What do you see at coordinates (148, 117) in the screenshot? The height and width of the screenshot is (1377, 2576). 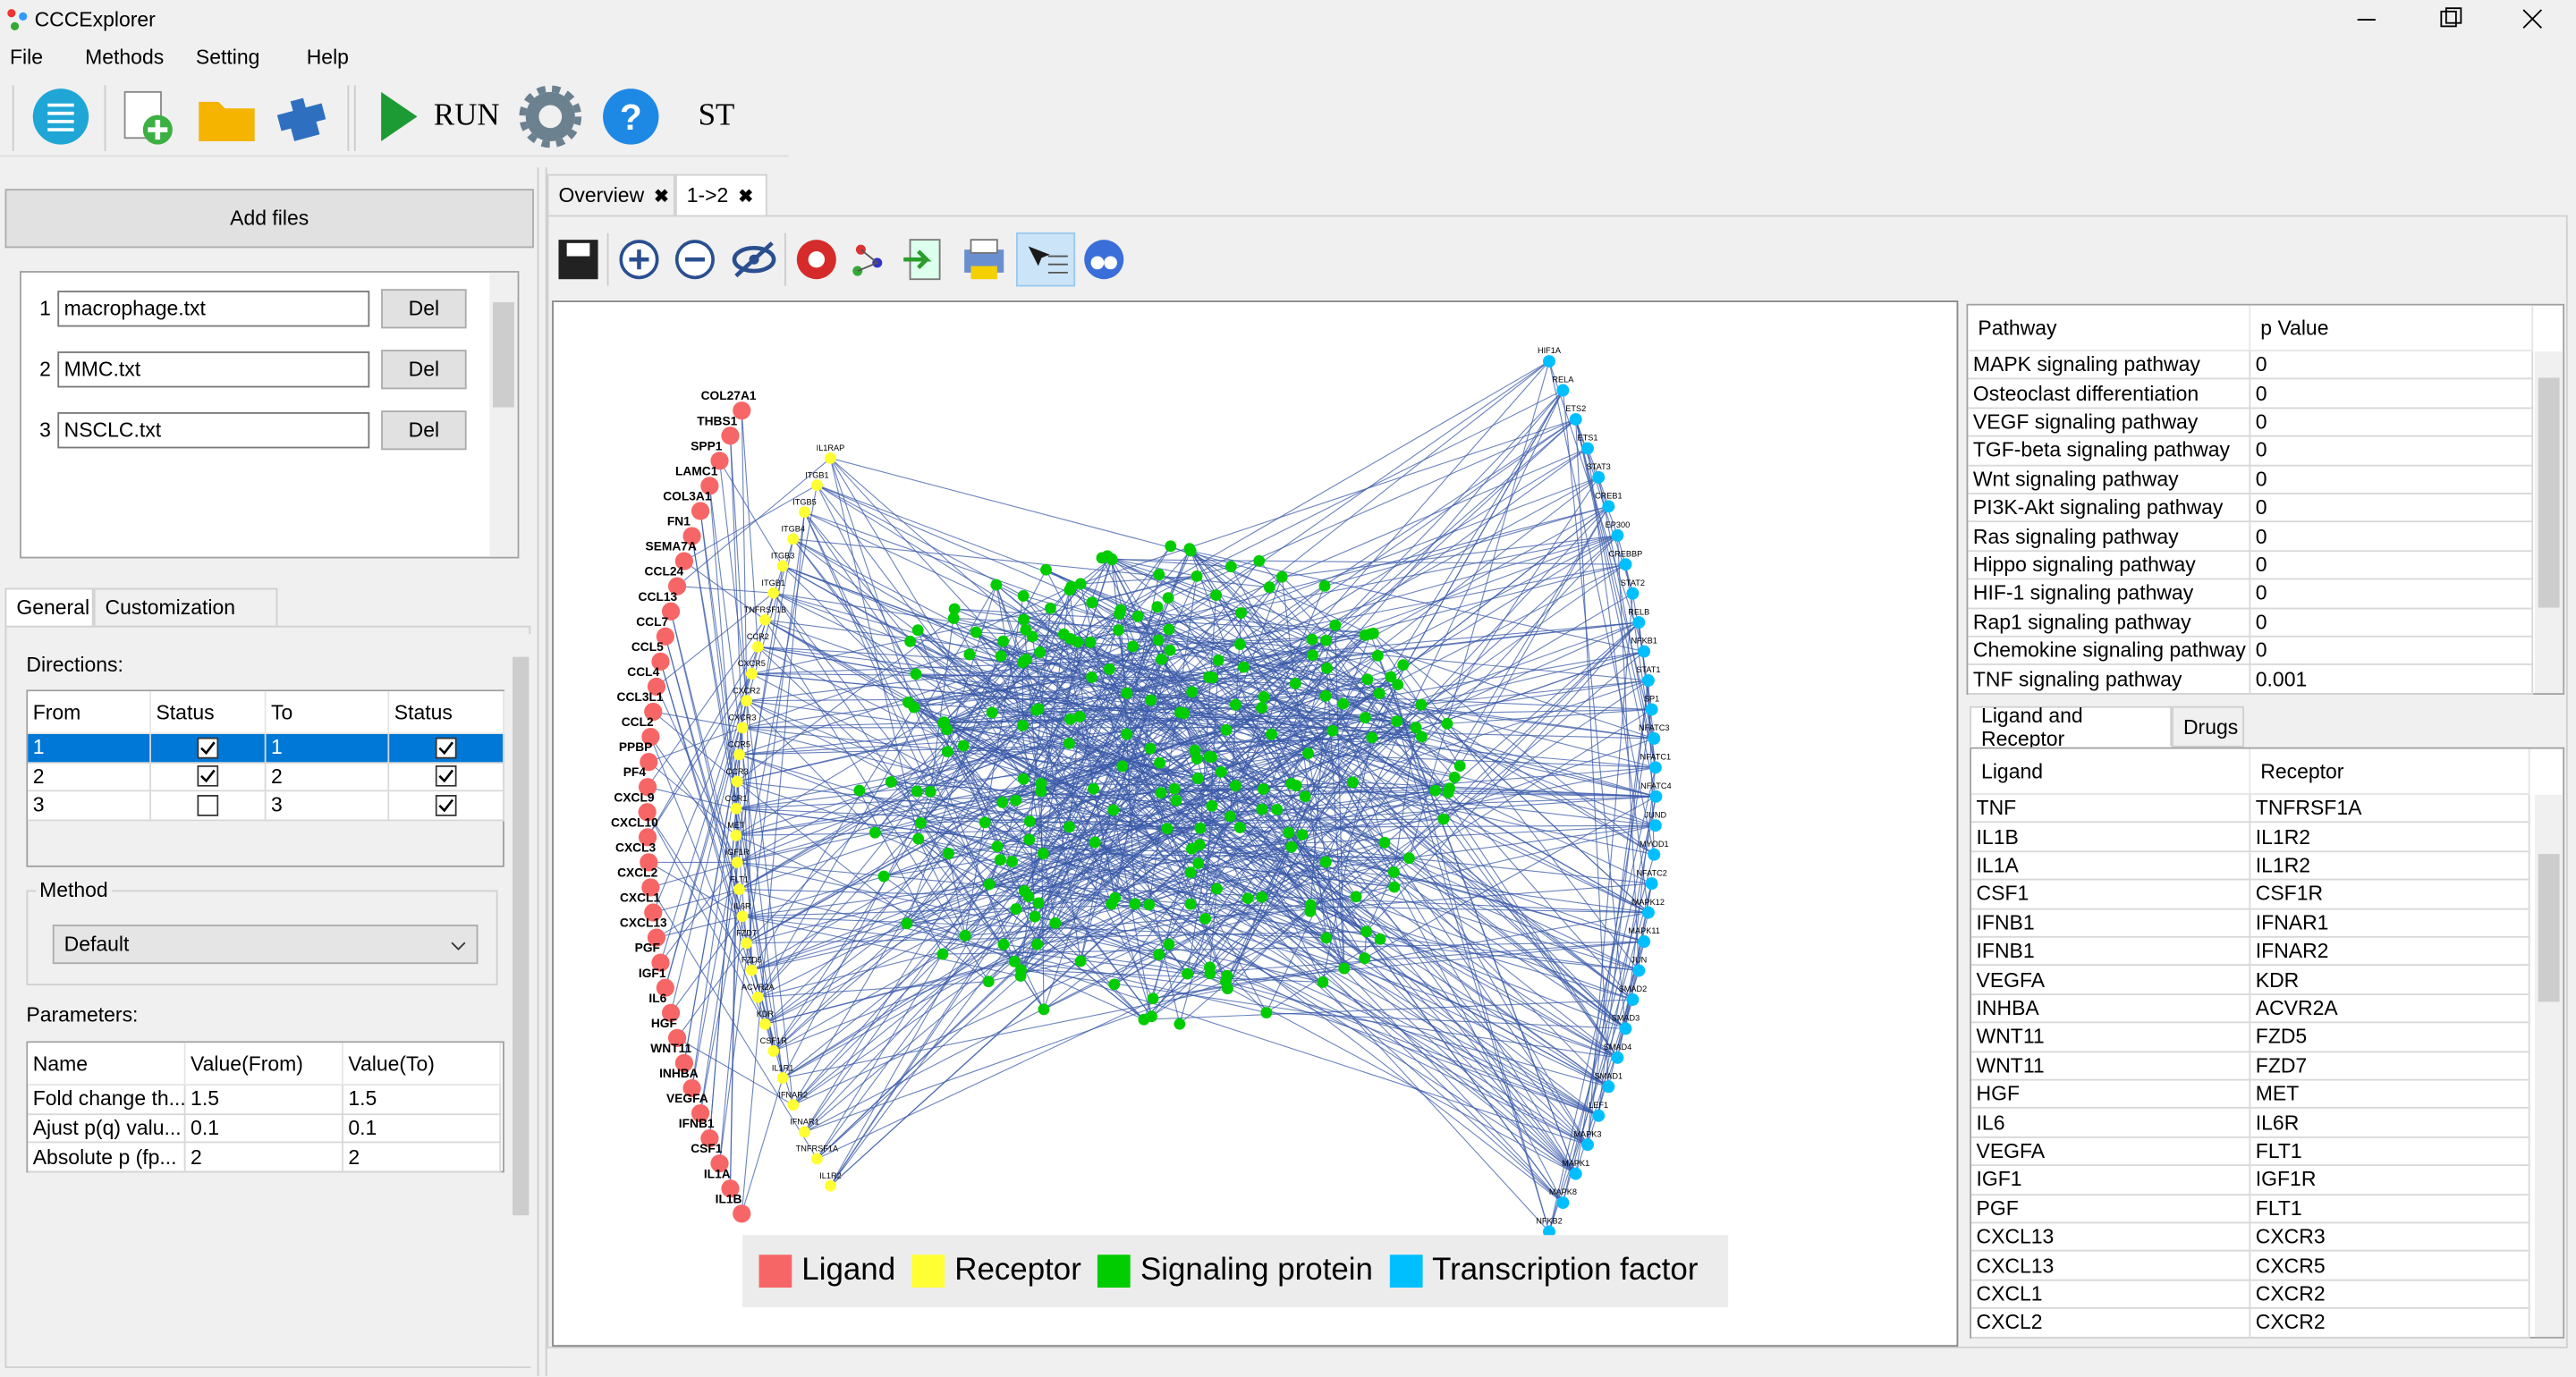 I see `icon-new` at bounding box center [148, 117].